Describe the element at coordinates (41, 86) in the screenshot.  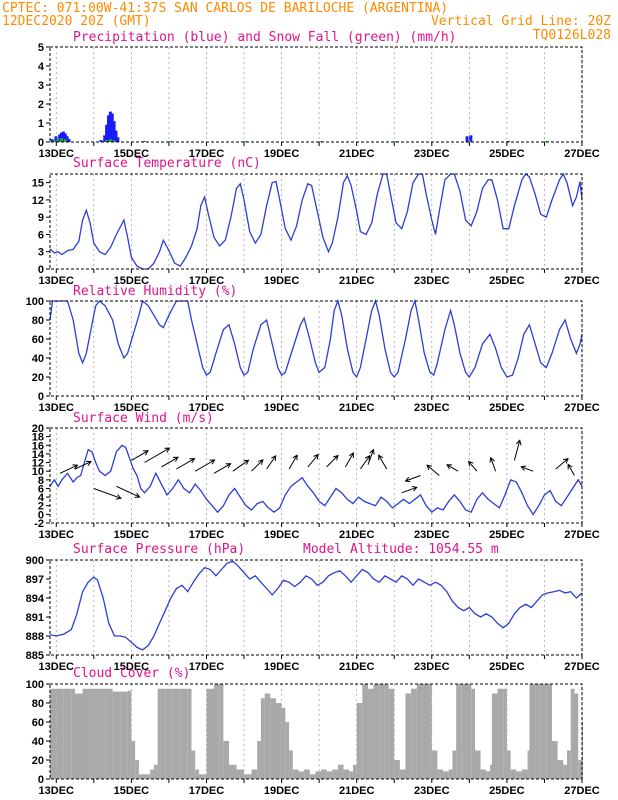
I see `y-tick-label: 3` at that location.